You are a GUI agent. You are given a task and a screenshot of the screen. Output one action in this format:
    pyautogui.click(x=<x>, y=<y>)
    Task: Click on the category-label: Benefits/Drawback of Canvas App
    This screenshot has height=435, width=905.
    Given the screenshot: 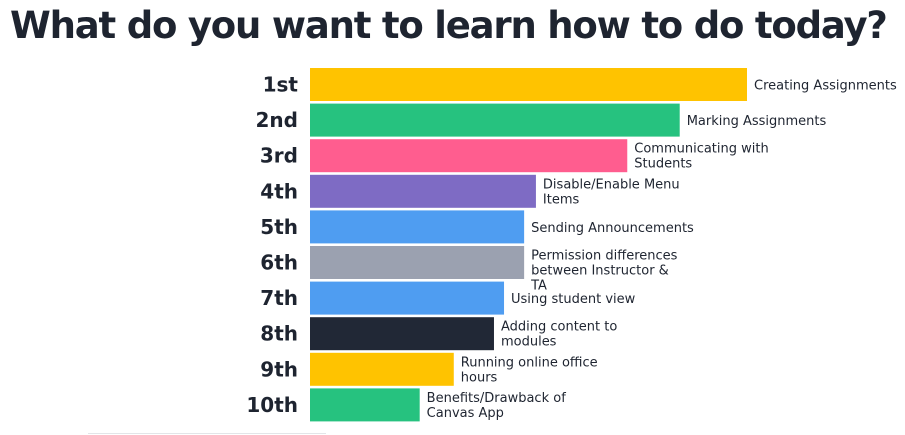 What is the action you would take?
    pyautogui.click(x=497, y=406)
    